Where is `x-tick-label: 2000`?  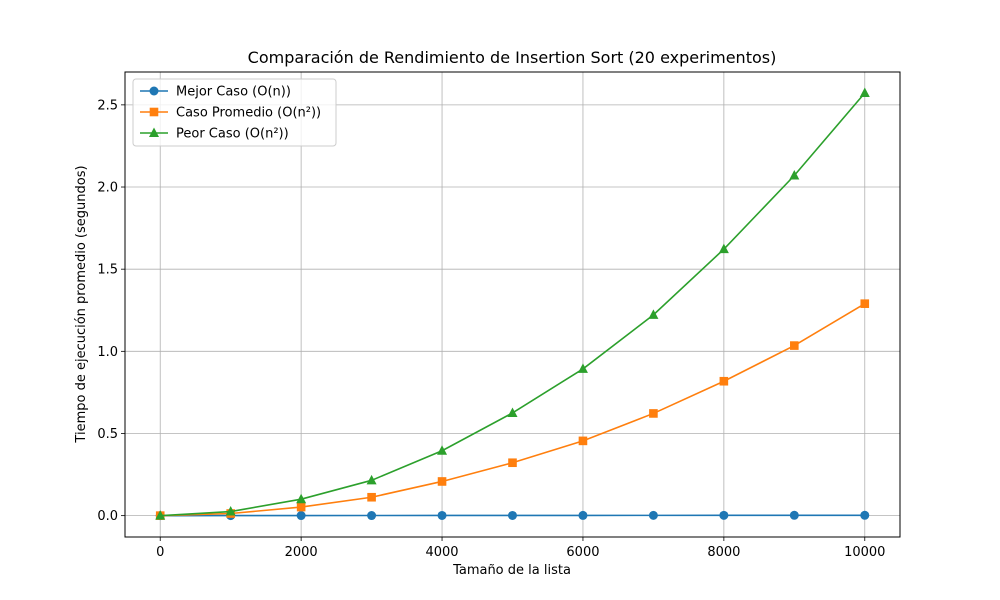
x-tick-label: 2000 is located at coordinates (301, 552).